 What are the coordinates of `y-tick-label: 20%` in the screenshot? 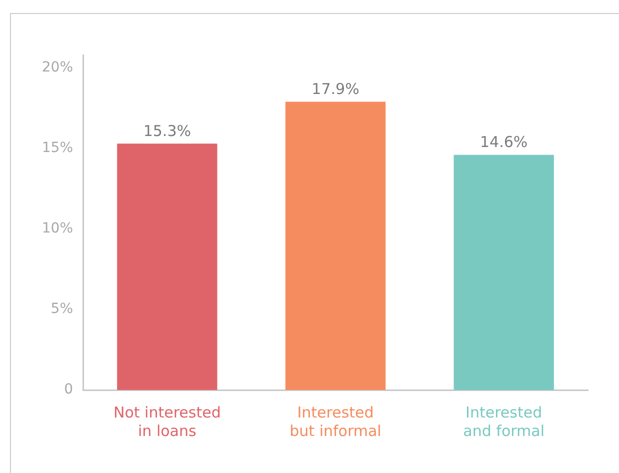 It's located at (57, 68).